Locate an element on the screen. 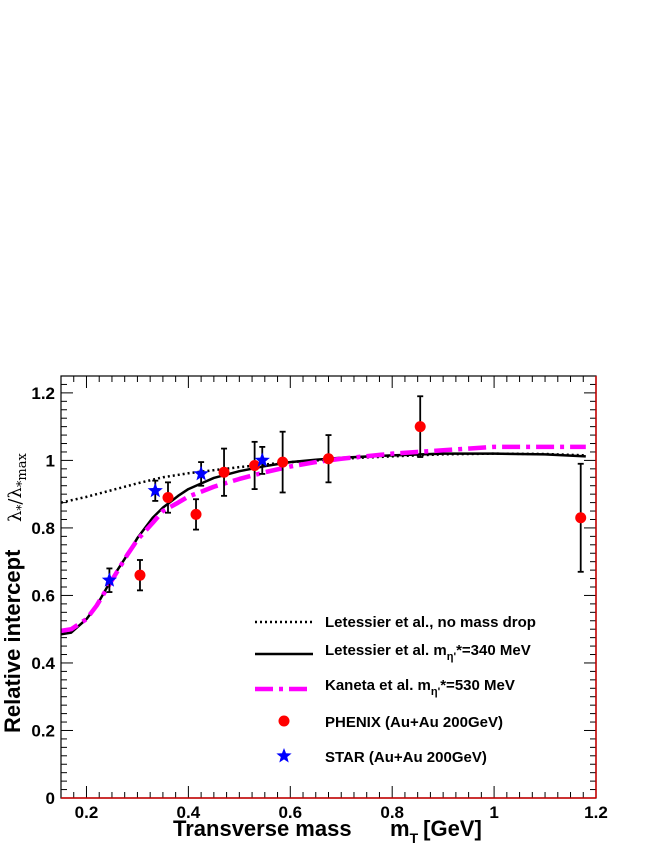  legend-marker-phenix is located at coordinates (284, 721).